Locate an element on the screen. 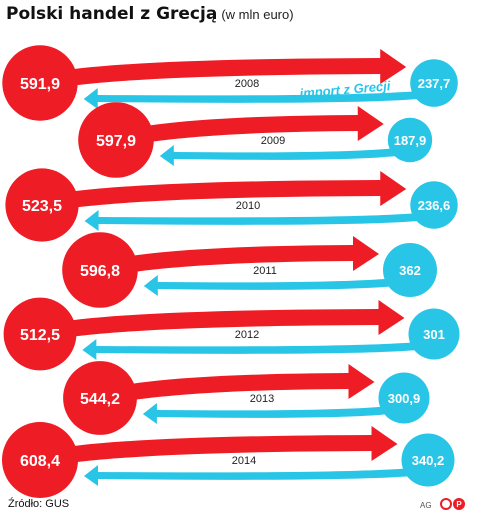  source-note: Źródło: GUS is located at coordinates (39, 504).